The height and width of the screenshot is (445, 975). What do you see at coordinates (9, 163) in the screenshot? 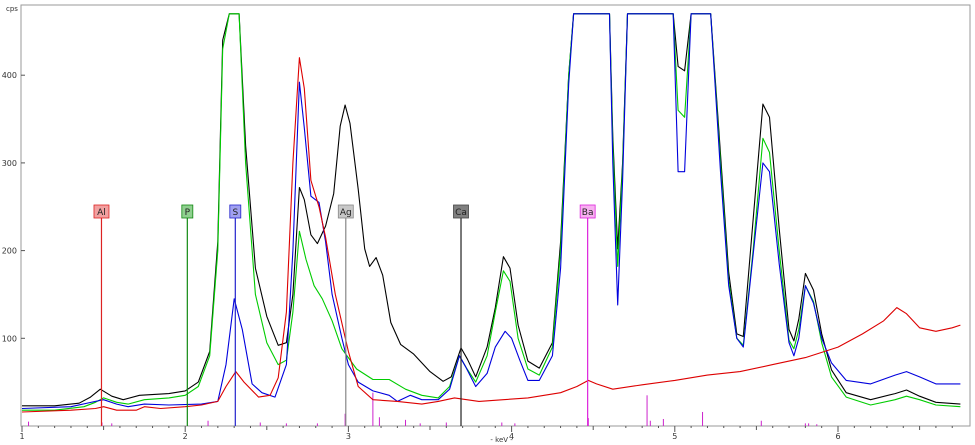
I see `y-tick-label: 300` at bounding box center [9, 163].